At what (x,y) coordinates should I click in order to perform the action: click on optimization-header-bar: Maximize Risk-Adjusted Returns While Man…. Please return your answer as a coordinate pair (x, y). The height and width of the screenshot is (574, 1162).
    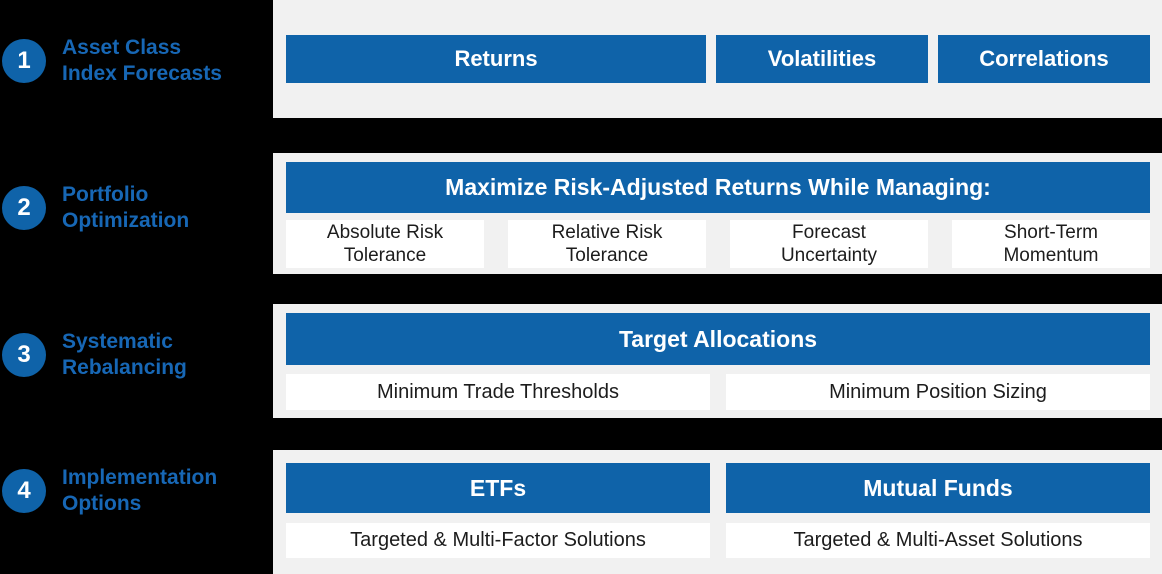
    Looking at the image, I should click on (718, 187).